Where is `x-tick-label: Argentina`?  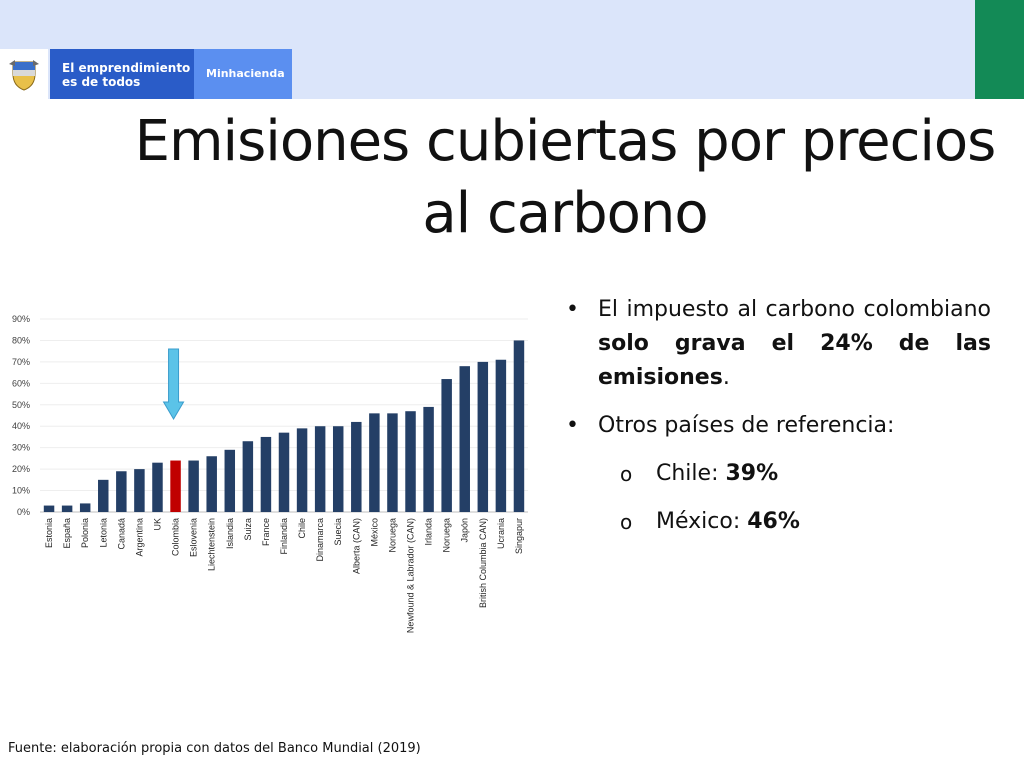 x-tick-label: Argentina is located at coordinates (139, 537).